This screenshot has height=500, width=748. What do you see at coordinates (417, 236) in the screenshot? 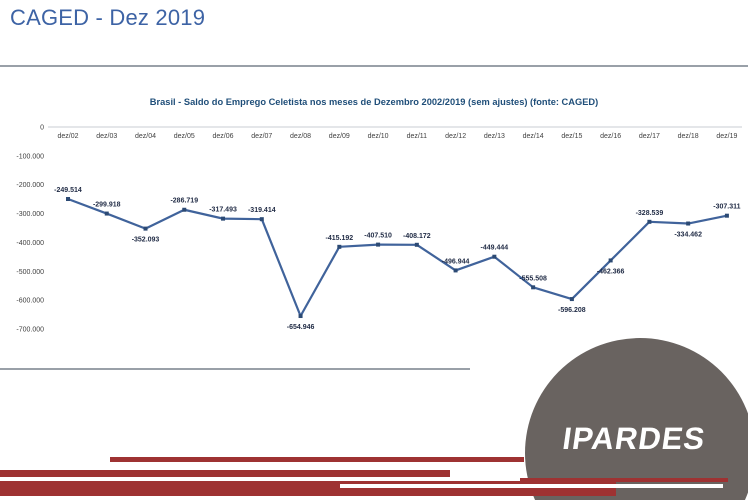
I see `svg-text: -408.172` at bounding box center [417, 236].